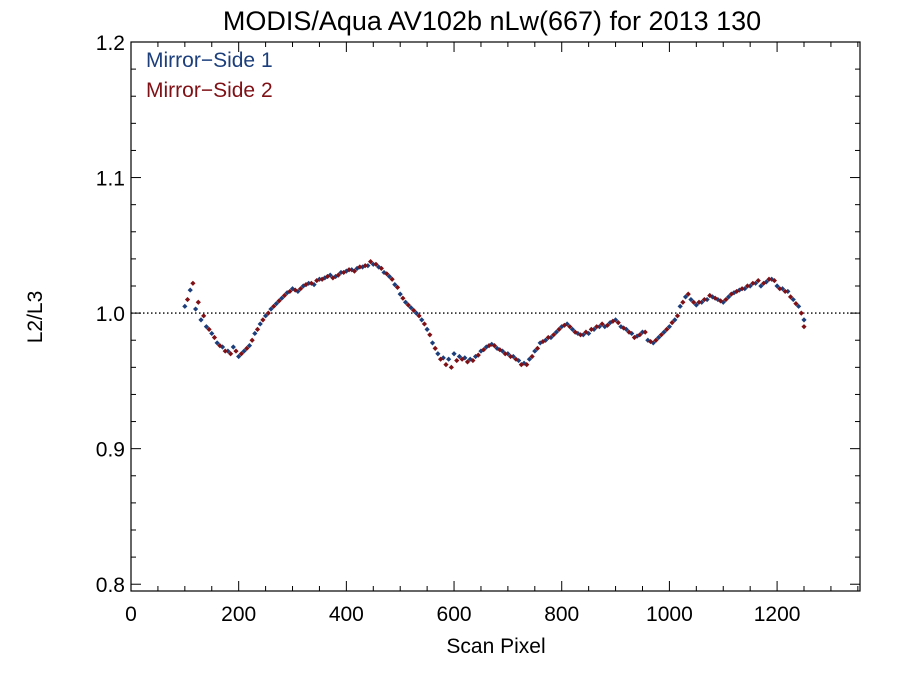 The height and width of the screenshot is (675, 900). What do you see at coordinates (492, 21) in the screenshot?
I see `chart-title: MODIS/Aqua AV102b nLw(667) for 2013 130` at bounding box center [492, 21].